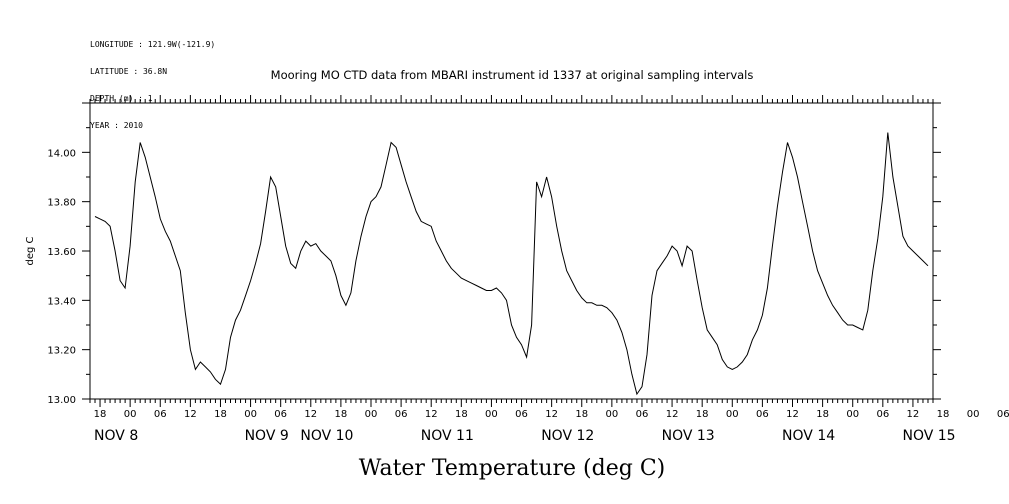 Image resolution: width=1009 pixels, height=504 pixels. I want to click on y-tick-label: 13.60, so click(61, 252).